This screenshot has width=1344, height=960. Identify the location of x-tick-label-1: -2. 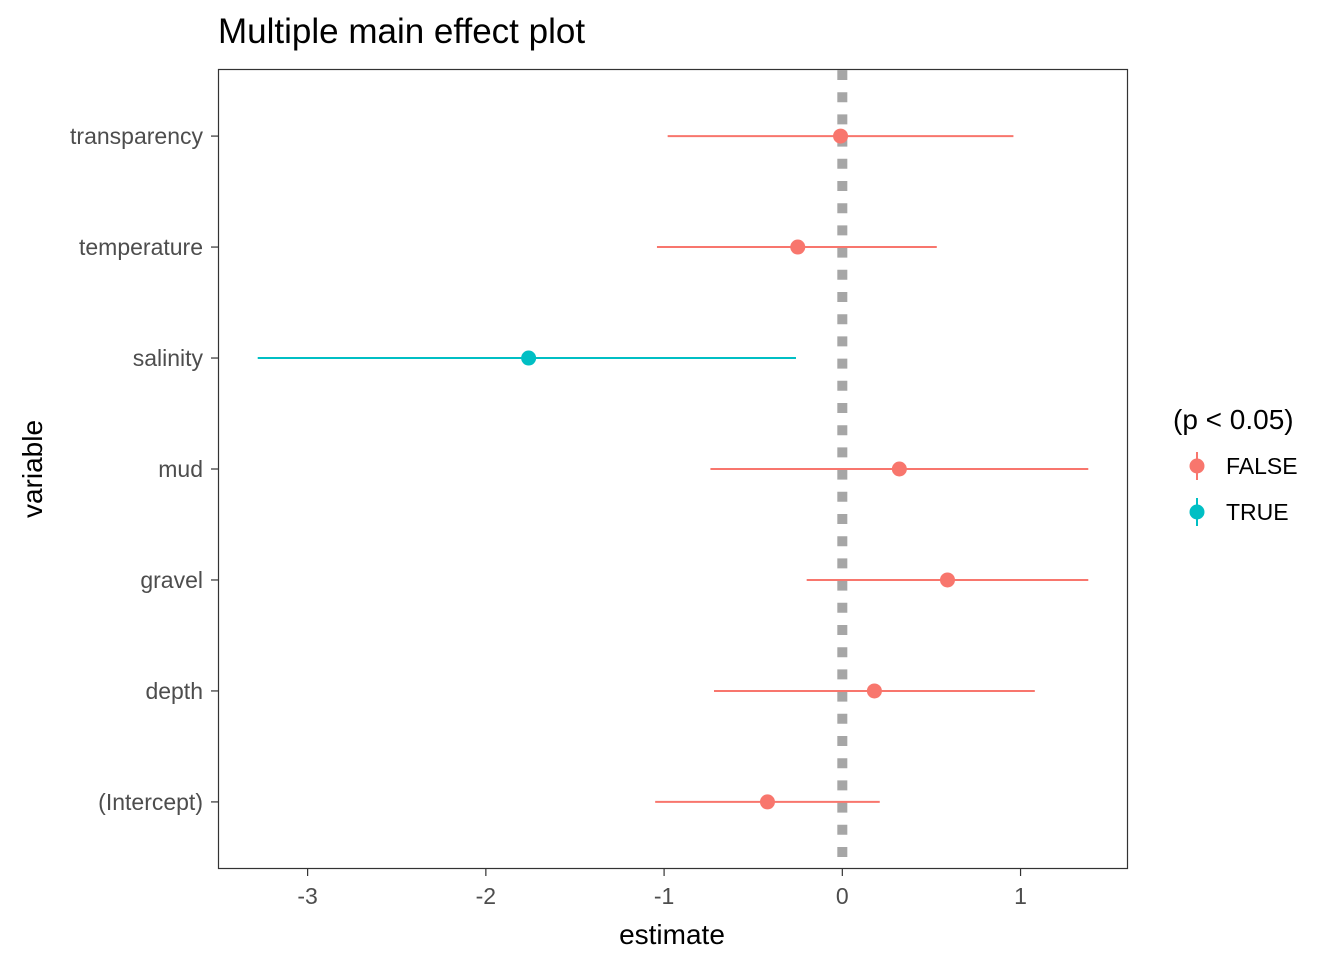
(486, 896).